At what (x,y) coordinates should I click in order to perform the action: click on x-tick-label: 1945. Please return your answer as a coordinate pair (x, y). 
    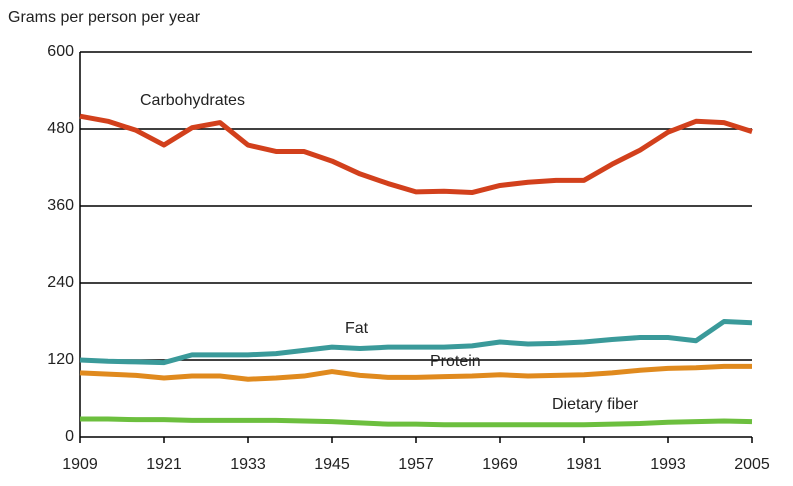
    Looking at the image, I should click on (332, 464).